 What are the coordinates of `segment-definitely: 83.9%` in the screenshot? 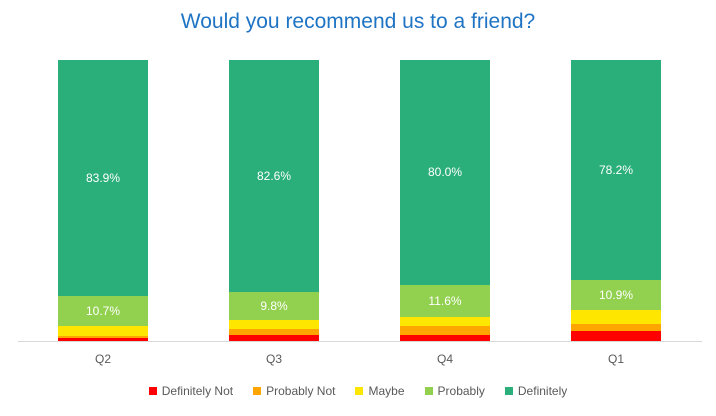 It's located at (103, 178).